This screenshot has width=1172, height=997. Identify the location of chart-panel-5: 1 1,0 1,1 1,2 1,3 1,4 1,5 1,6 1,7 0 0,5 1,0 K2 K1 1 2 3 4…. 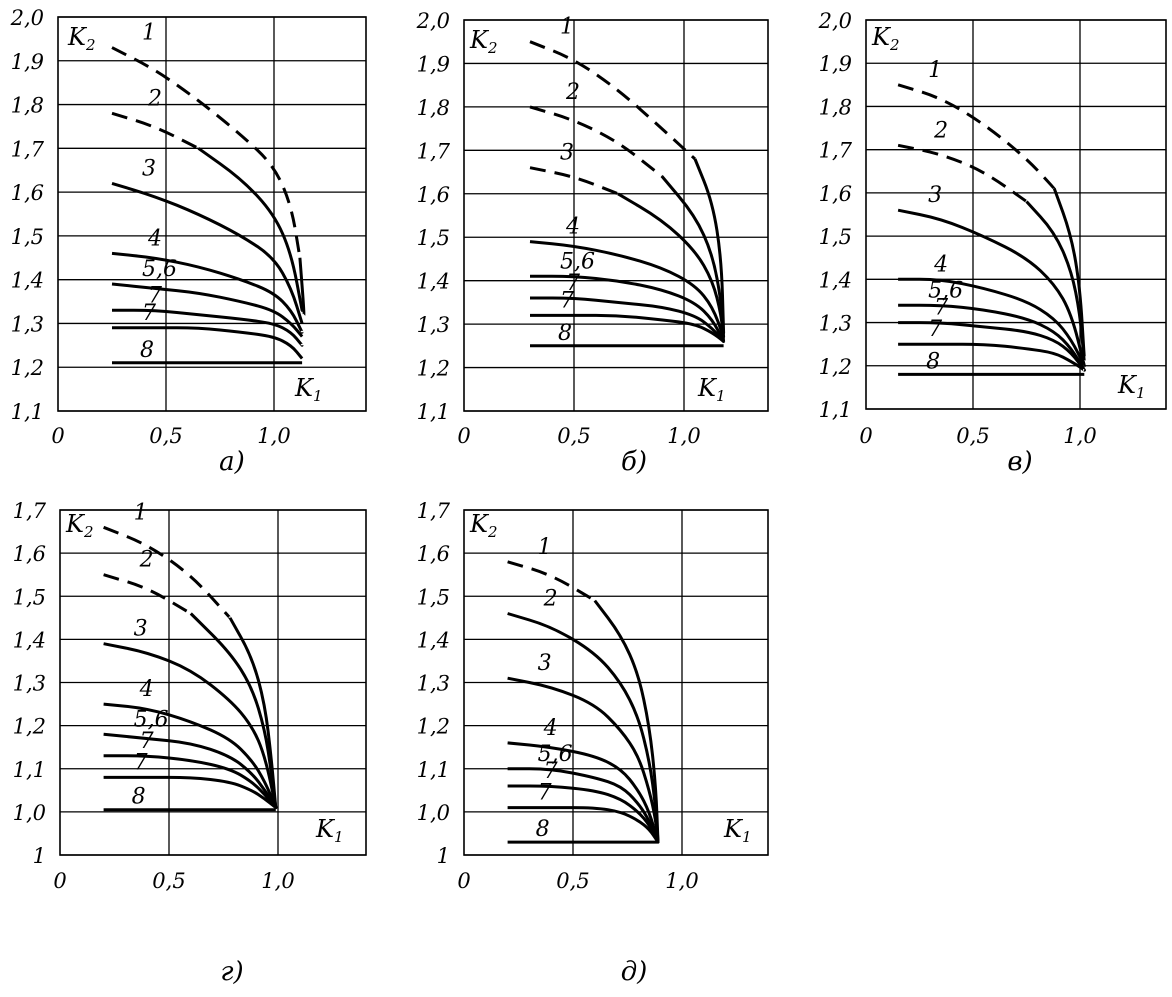
(593, 743).